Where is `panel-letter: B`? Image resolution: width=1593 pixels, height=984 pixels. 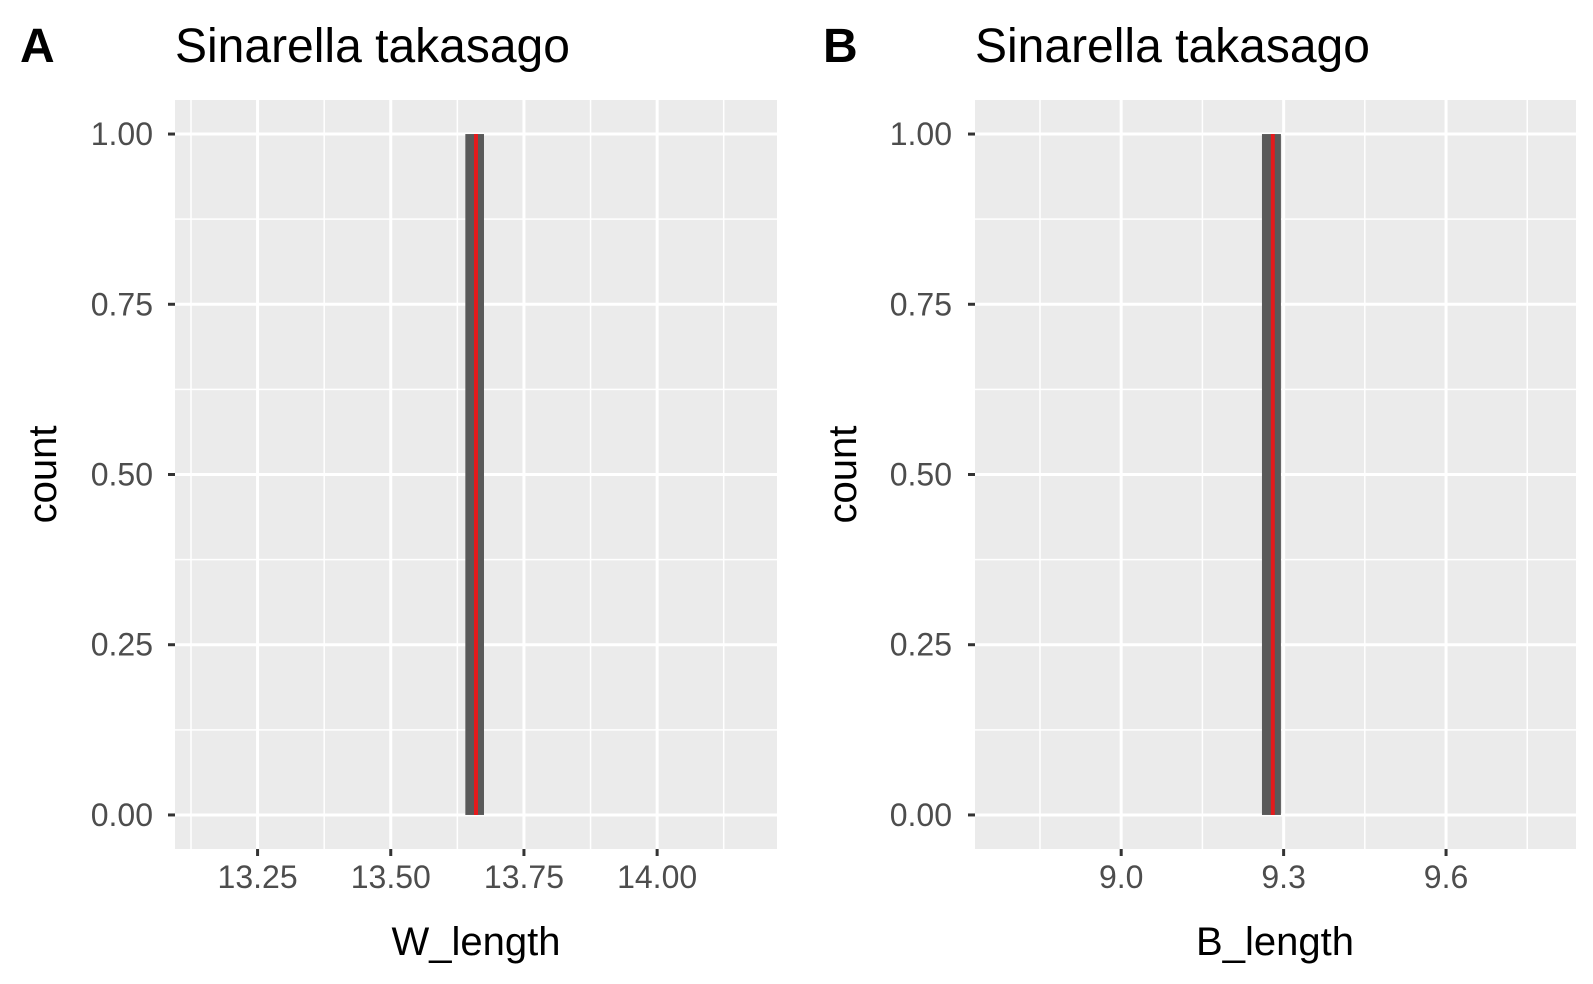 panel-letter: B is located at coordinates (840, 46).